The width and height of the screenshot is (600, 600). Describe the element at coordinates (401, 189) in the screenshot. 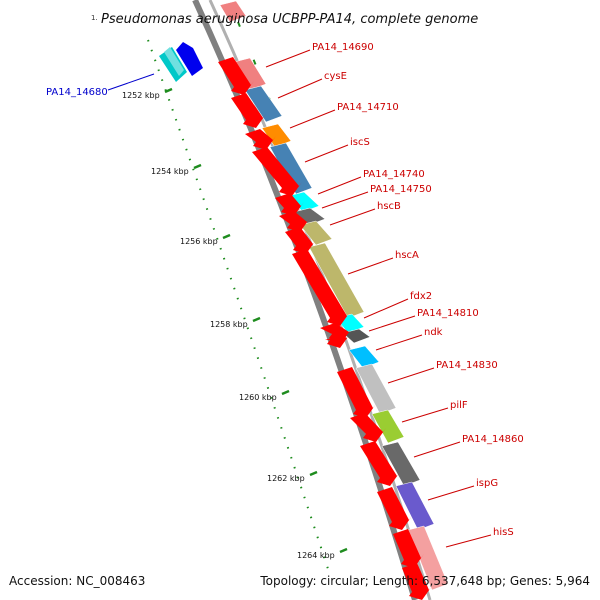

I see `gene-label: PA14_14750` at that location.